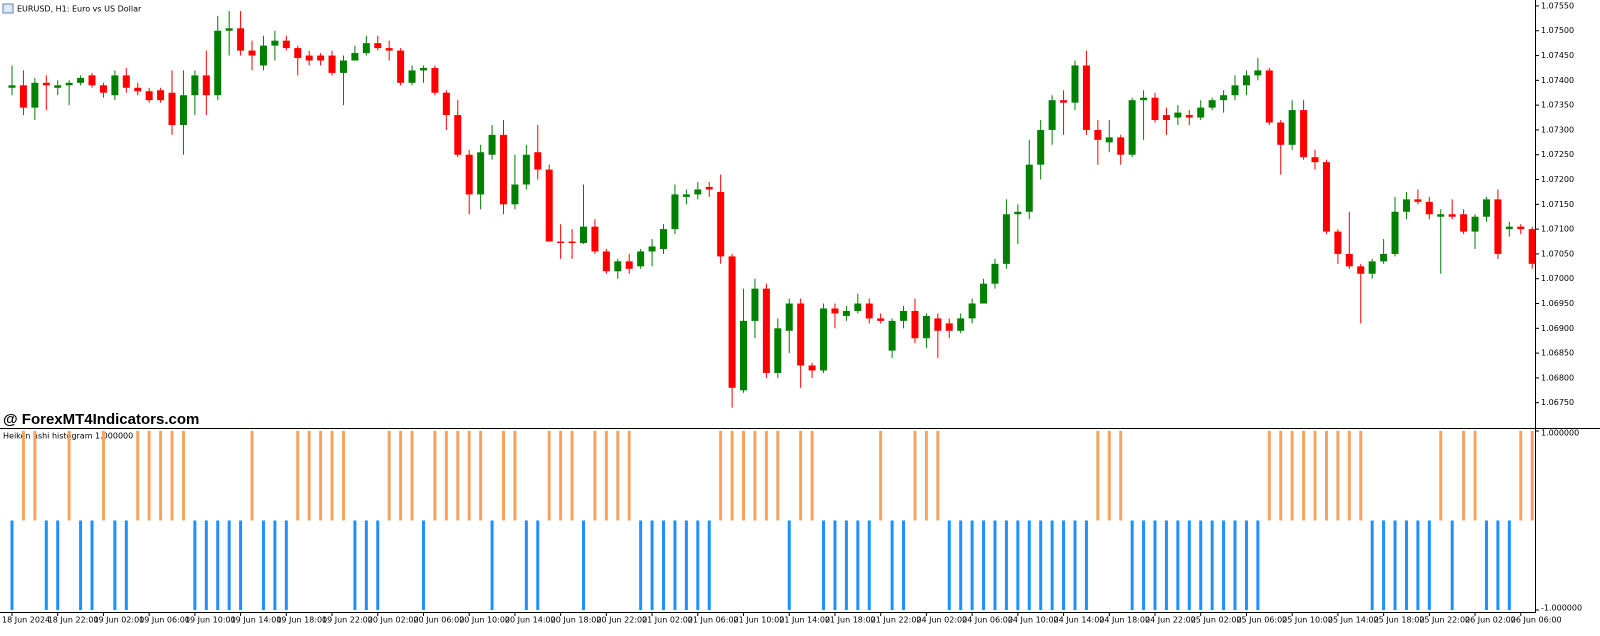  I want to click on price-label: 1.07500, so click(1557, 30).